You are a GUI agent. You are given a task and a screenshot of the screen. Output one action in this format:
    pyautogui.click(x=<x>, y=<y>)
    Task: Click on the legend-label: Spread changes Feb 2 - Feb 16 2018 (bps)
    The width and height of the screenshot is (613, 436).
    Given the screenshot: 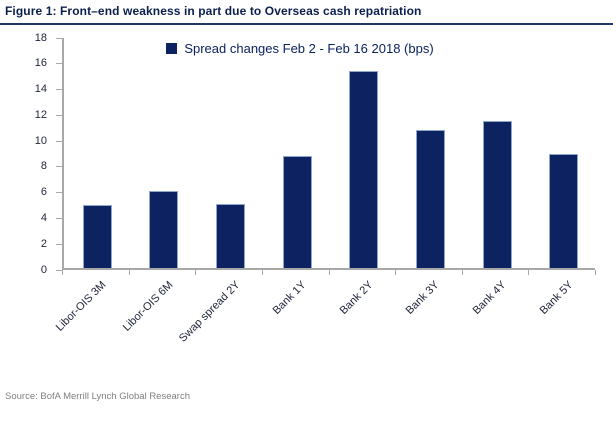 What is the action you would take?
    pyautogui.click(x=309, y=48)
    